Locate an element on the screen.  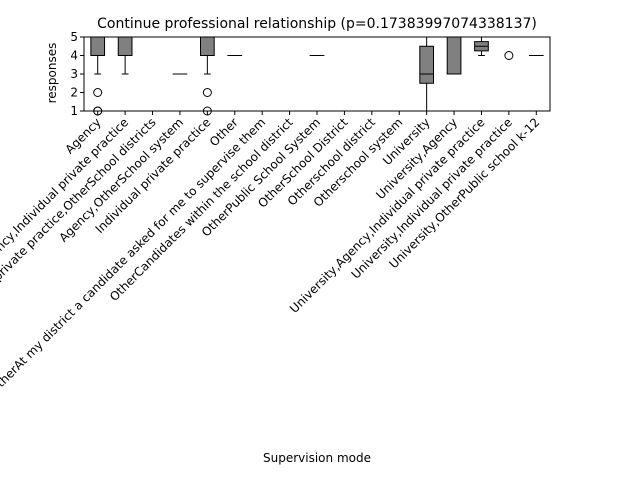
y-tick-label: 3 is located at coordinates (74, 74).